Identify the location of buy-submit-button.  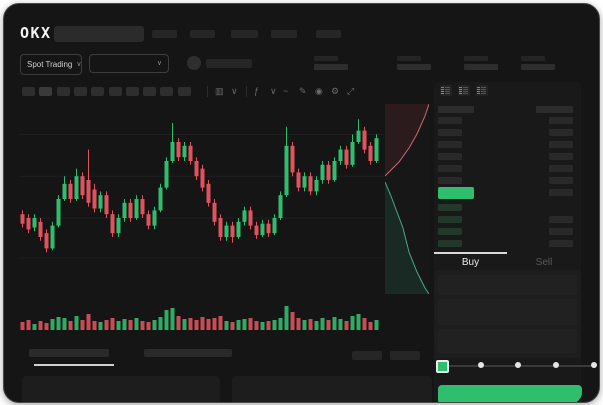
(510, 393).